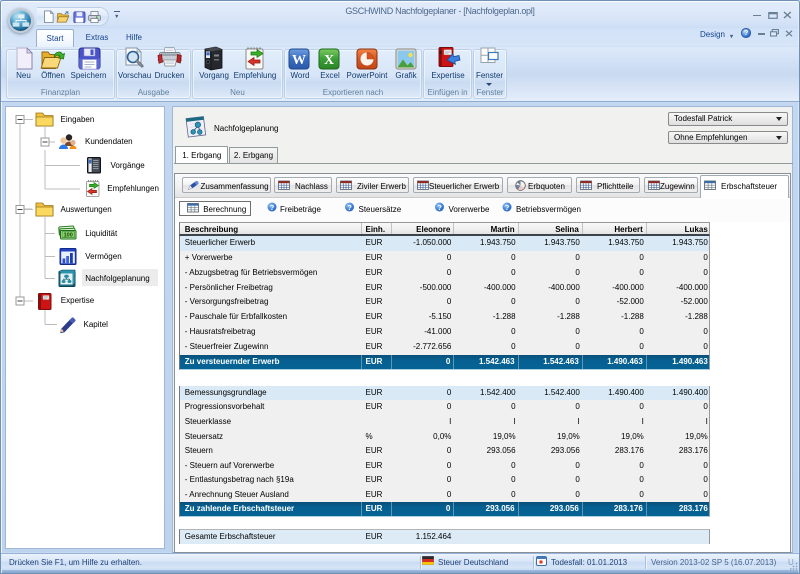 The image size is (800, 574). I want to click on svg-text: W, so click(299, 60).